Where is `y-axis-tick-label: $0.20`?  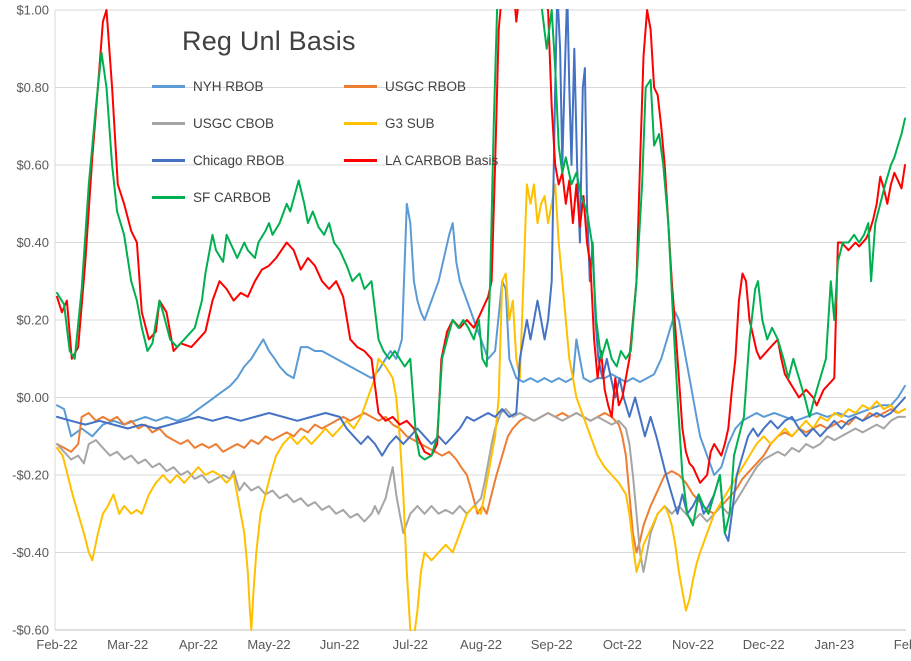 y-axis-tick-label: $0.20 is located at coordinates (32, 320).